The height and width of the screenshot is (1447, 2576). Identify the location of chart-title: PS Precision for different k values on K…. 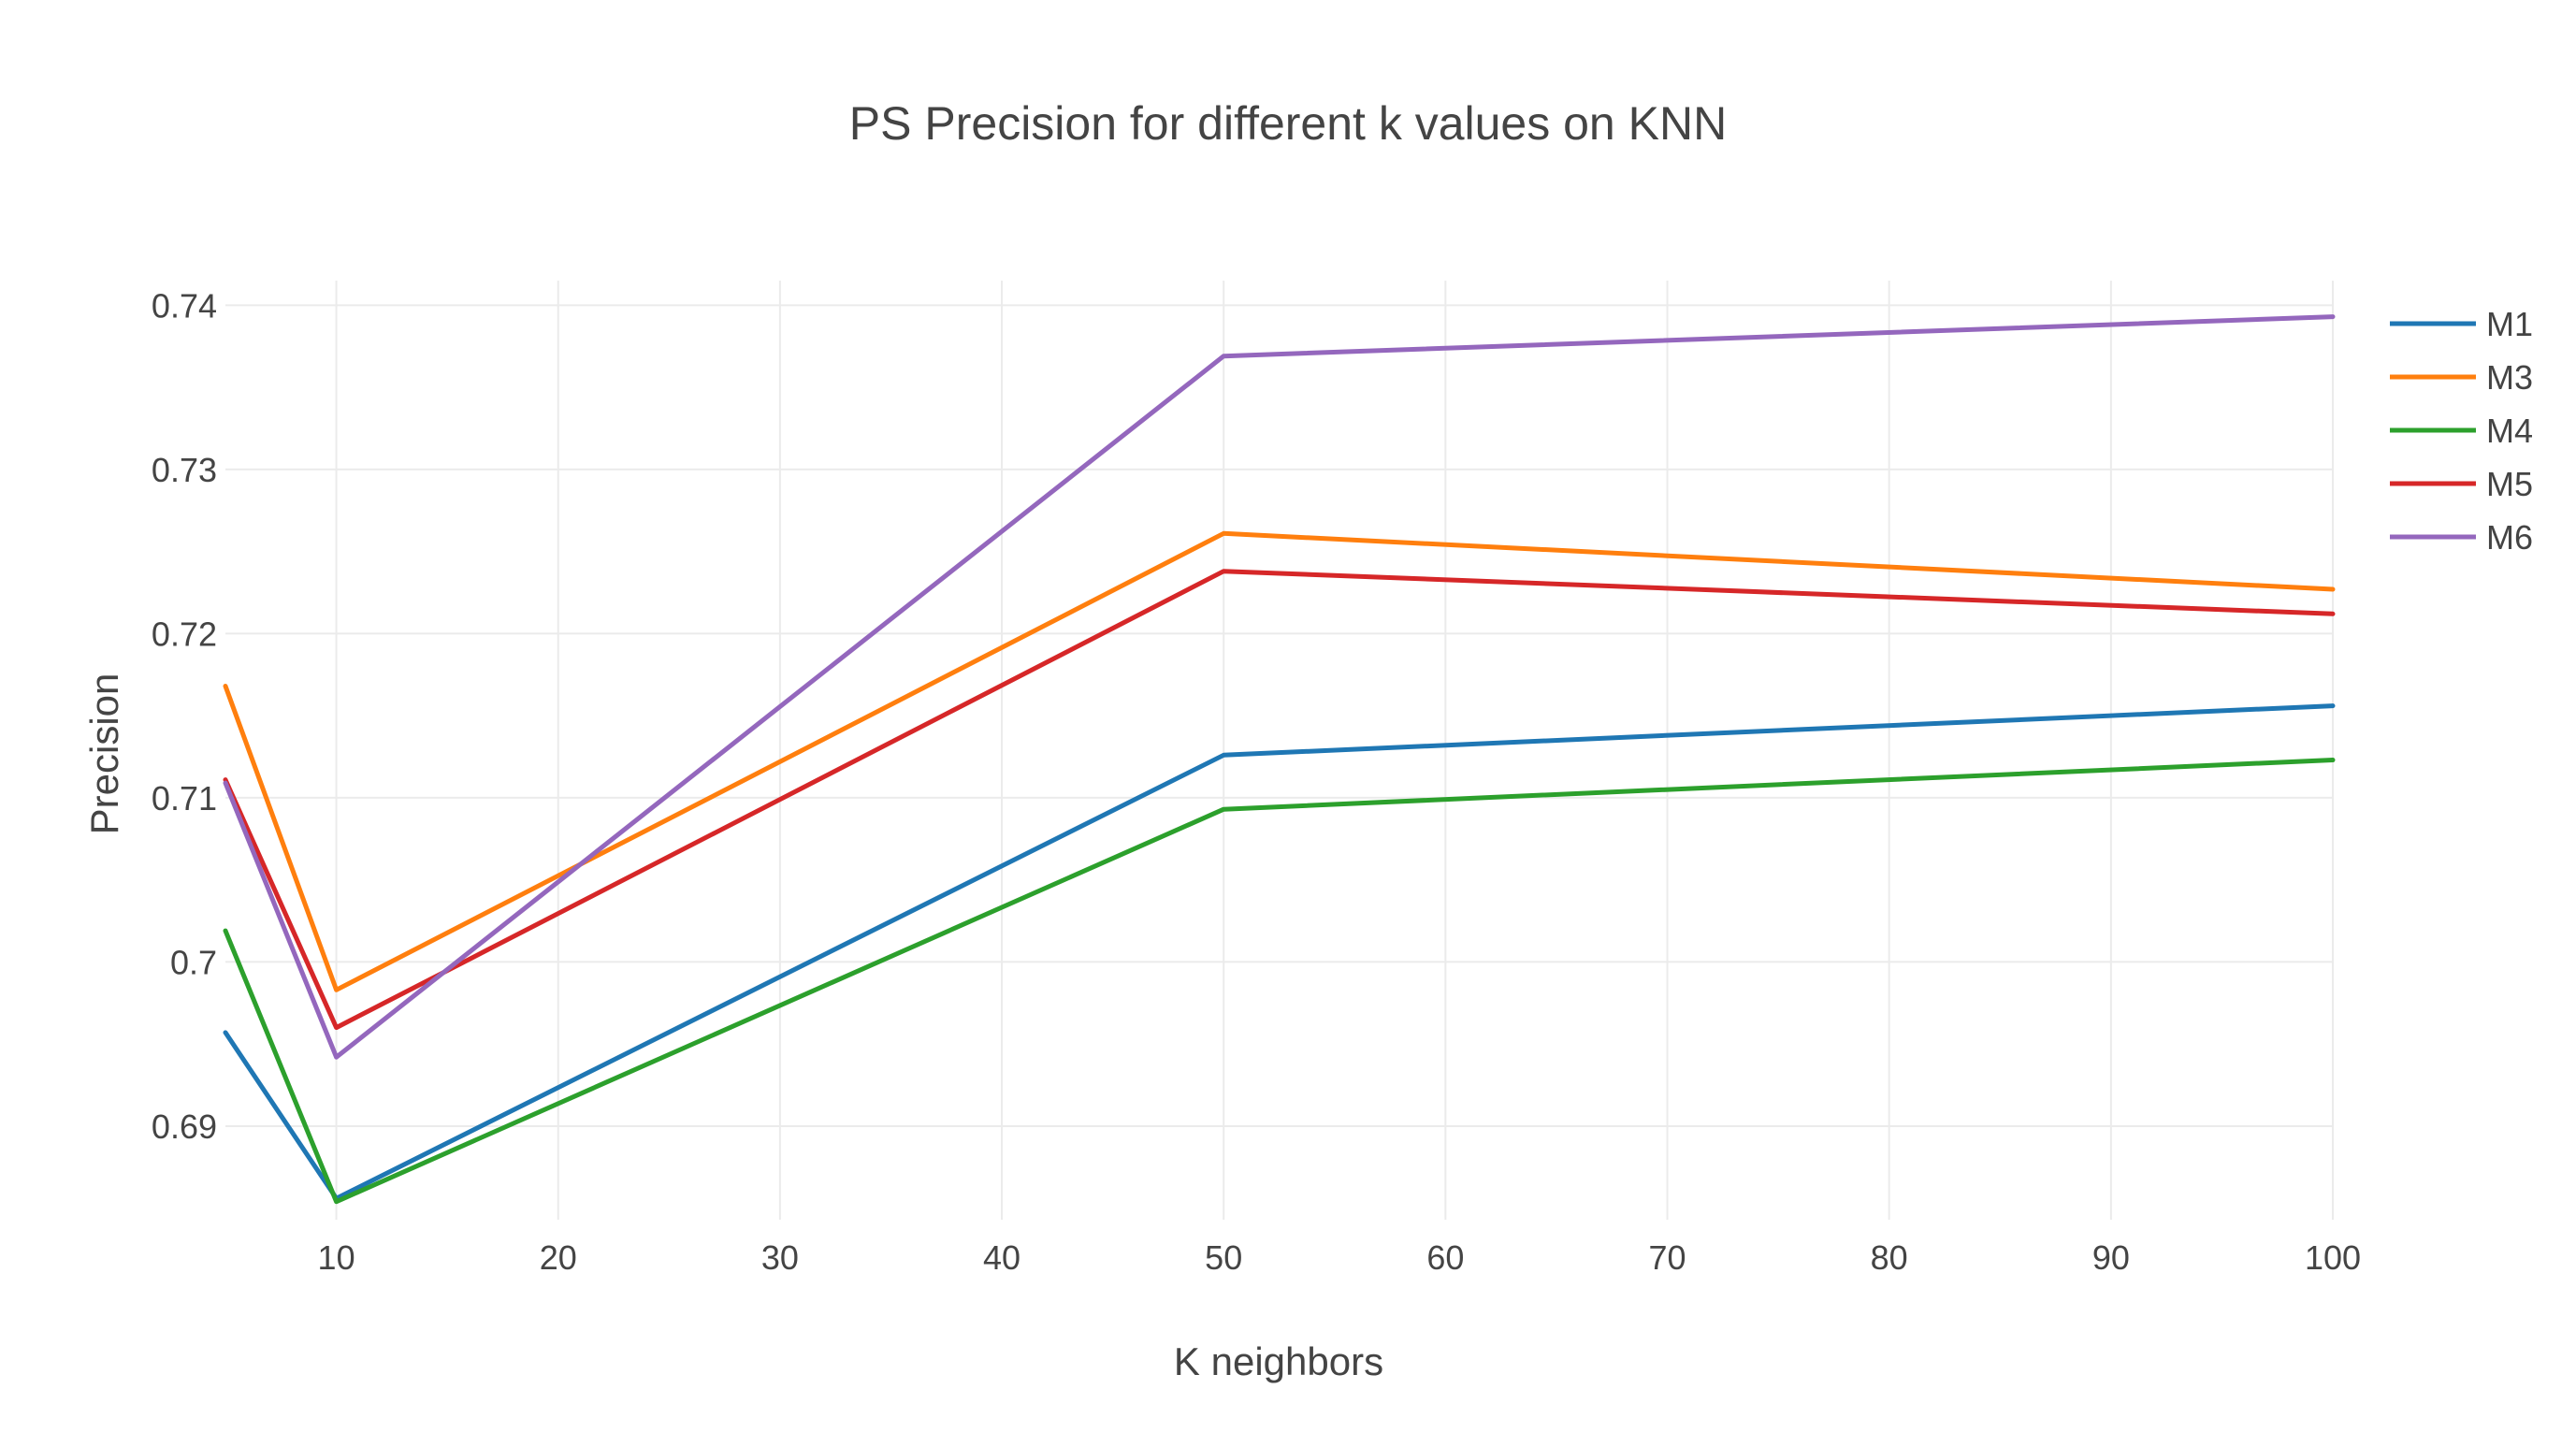
(1288, 124).